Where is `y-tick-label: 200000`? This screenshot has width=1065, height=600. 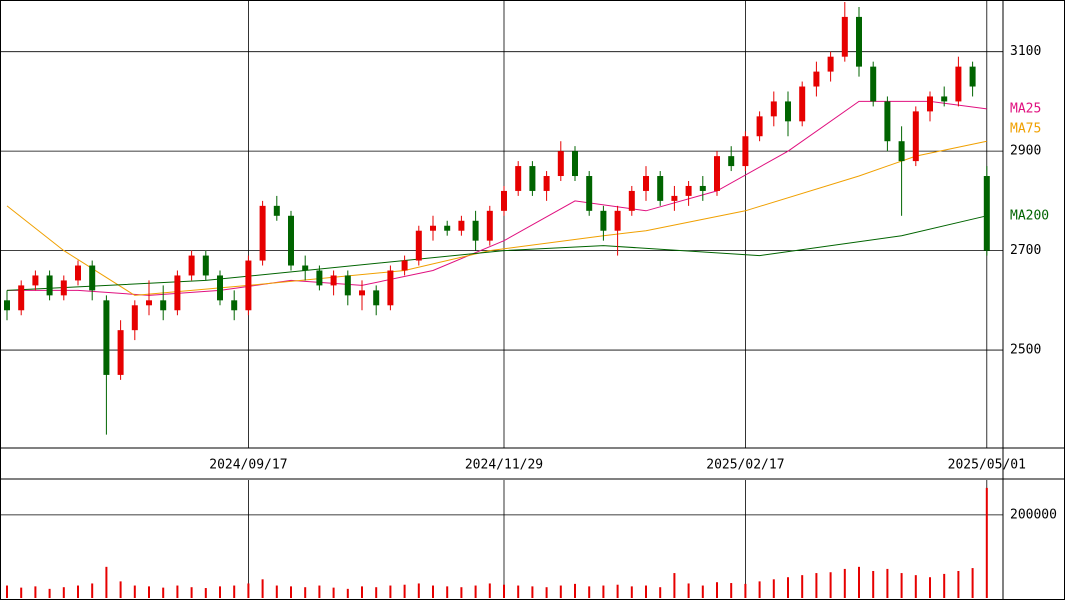
y-tick-label: 200000 is located at coordinates (1033, 514).